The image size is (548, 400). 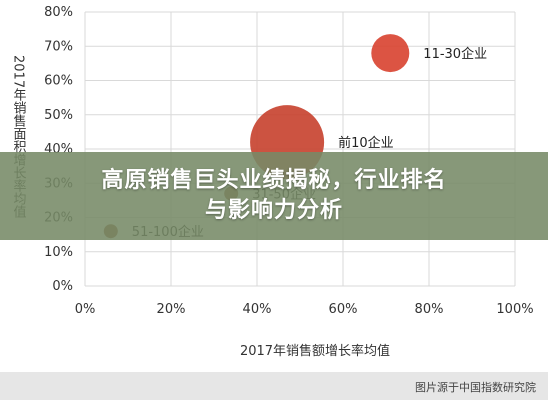 I want to click on footer-bar: 图片源于中国指数研究院, so click(x=274, y=386).